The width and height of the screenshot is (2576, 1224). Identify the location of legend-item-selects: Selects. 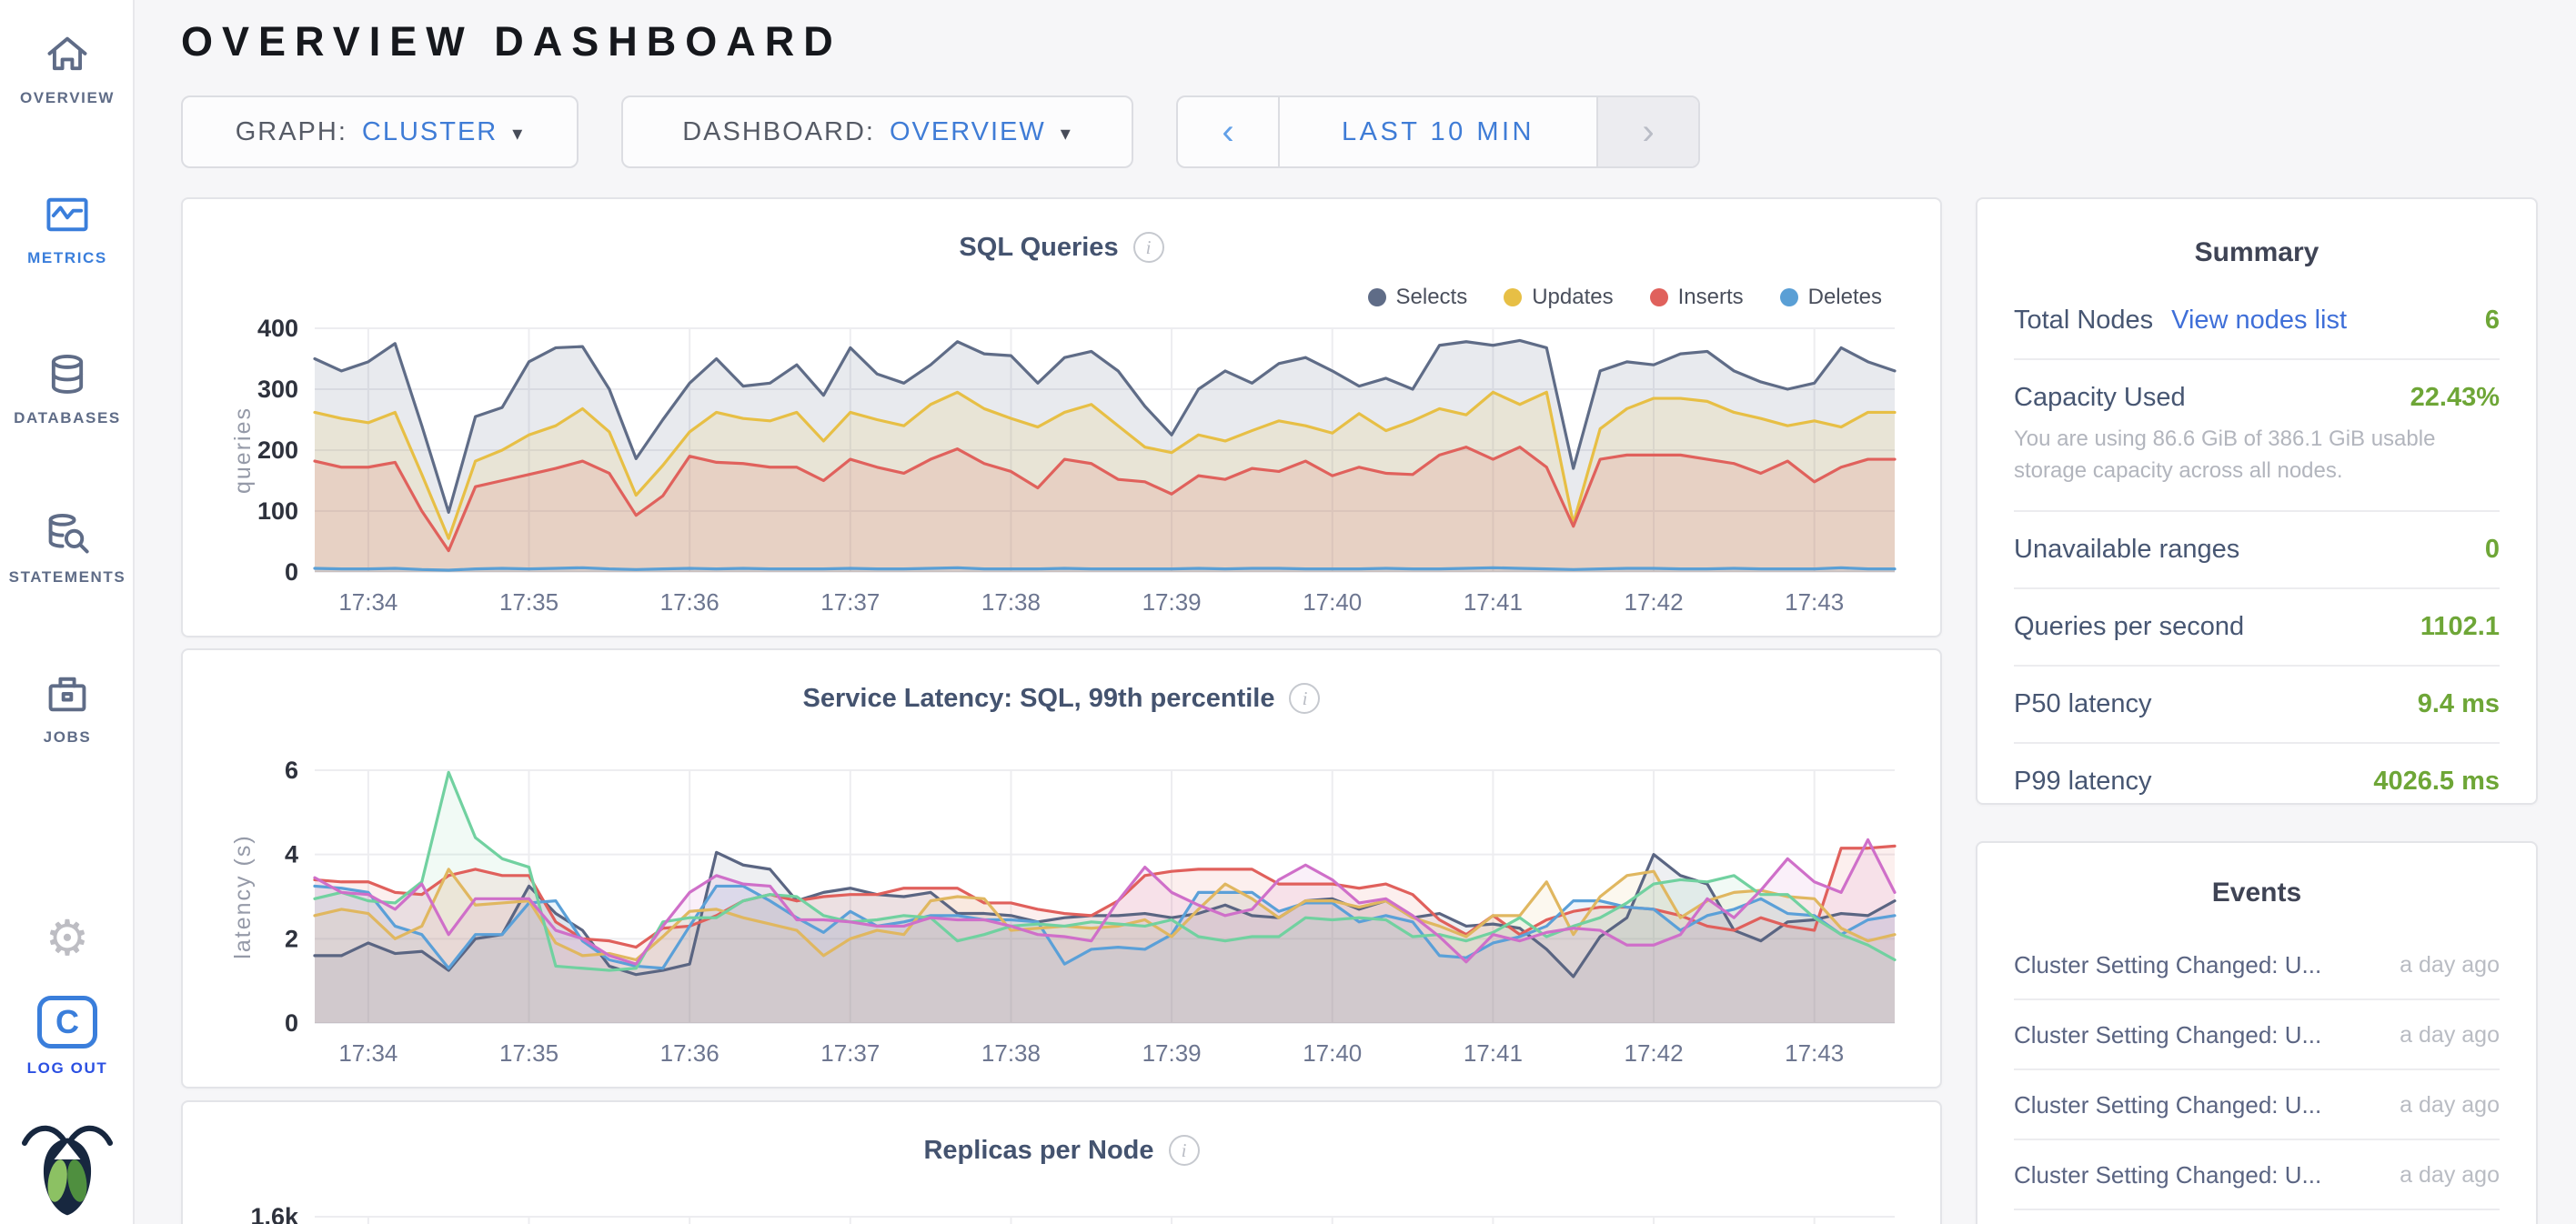
(1417, 298).